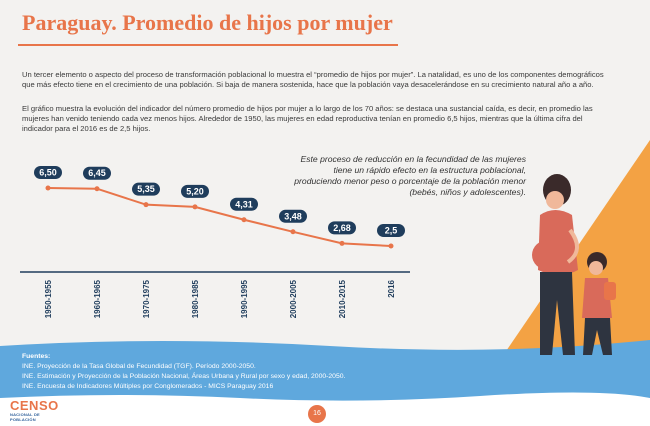 This screenshot has height=426, width=650. I want to click on data-label: 2,68, so click(342, 228).